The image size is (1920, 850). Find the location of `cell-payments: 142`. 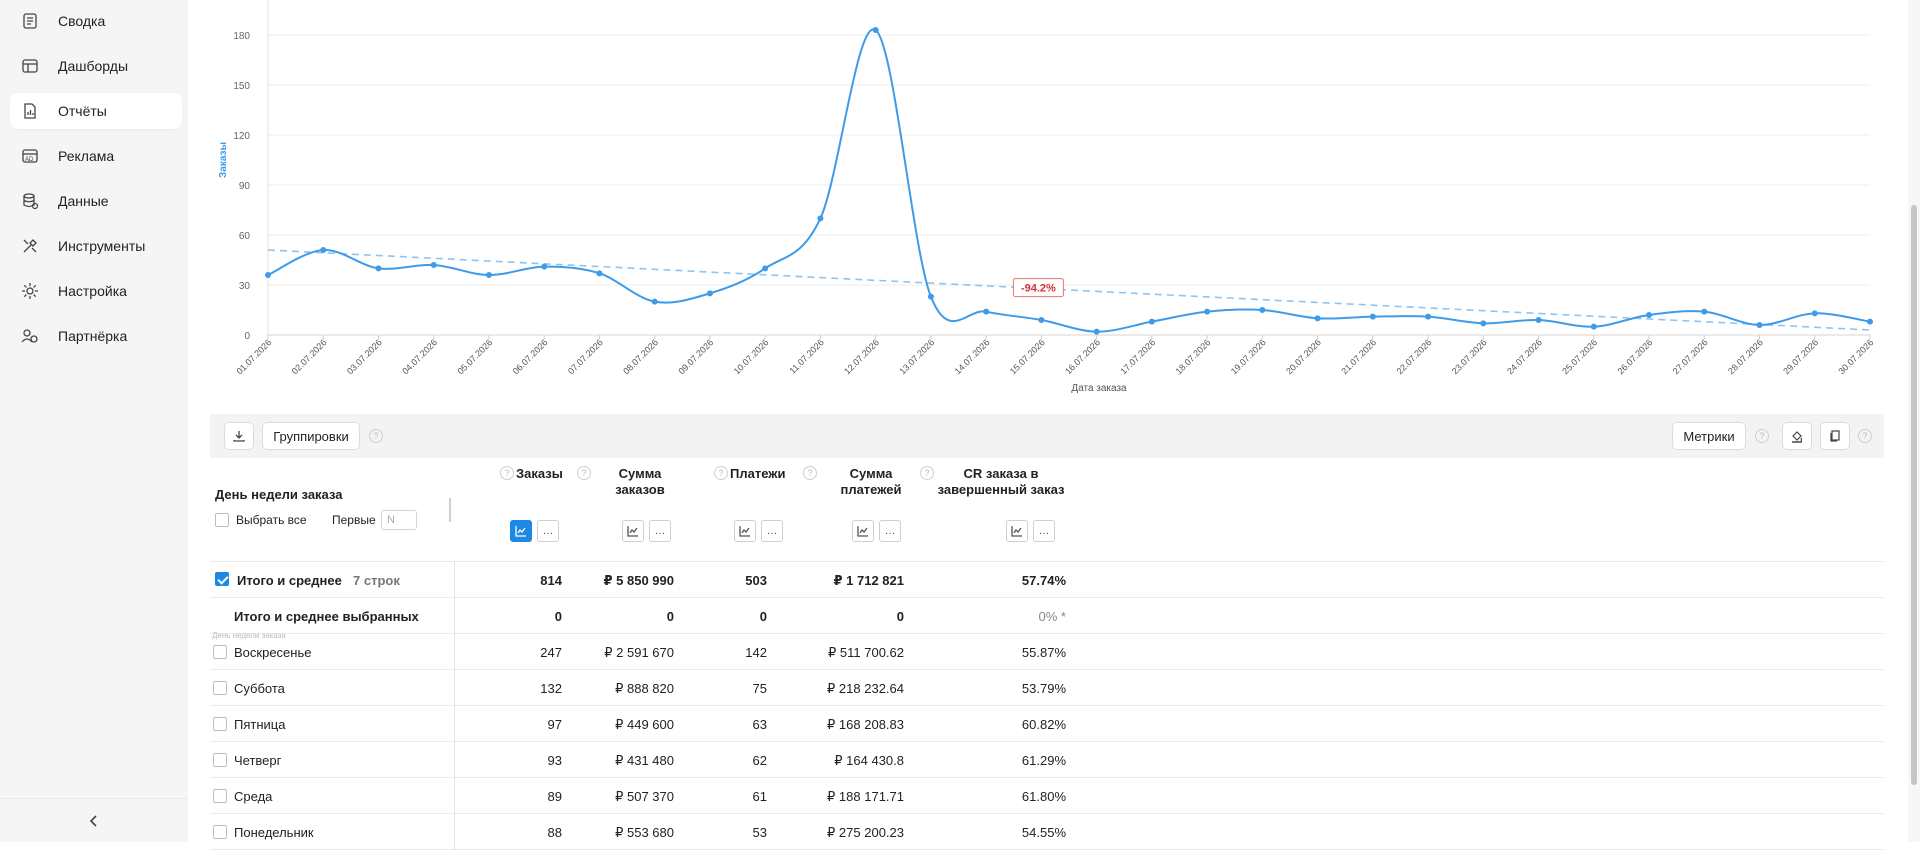

cell-payments: 142 is located at coordinates (756, 652).